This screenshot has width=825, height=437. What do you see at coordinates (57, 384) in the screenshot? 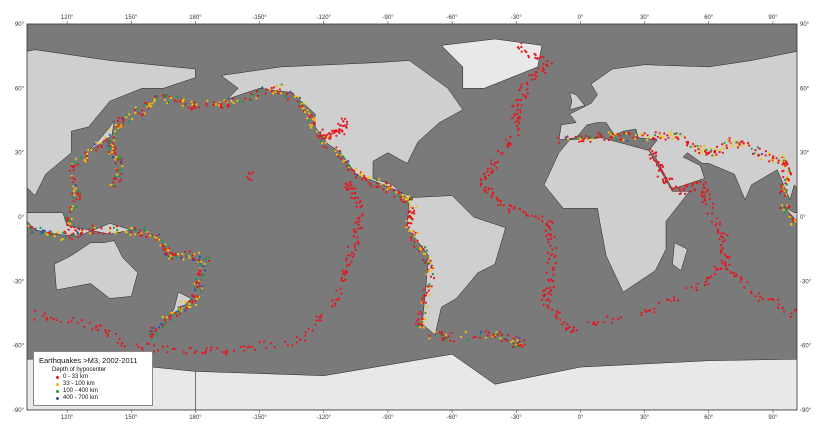
I see `legend-dot` at bounding box center [57, 384].